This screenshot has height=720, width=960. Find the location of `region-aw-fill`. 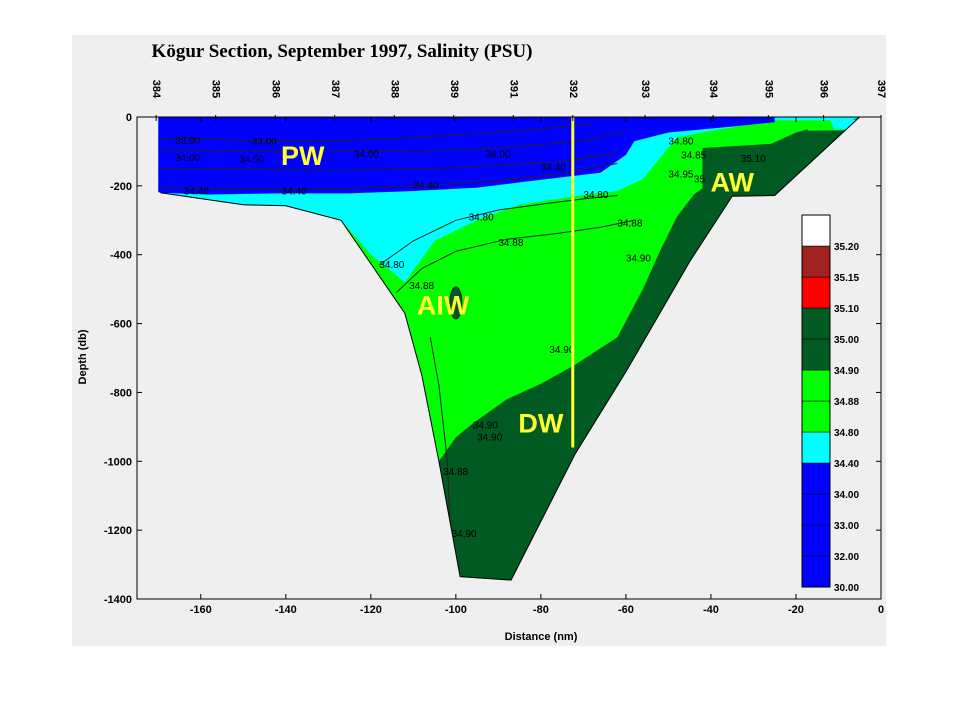

region-aw-fill is located at coordinates (749, 169).